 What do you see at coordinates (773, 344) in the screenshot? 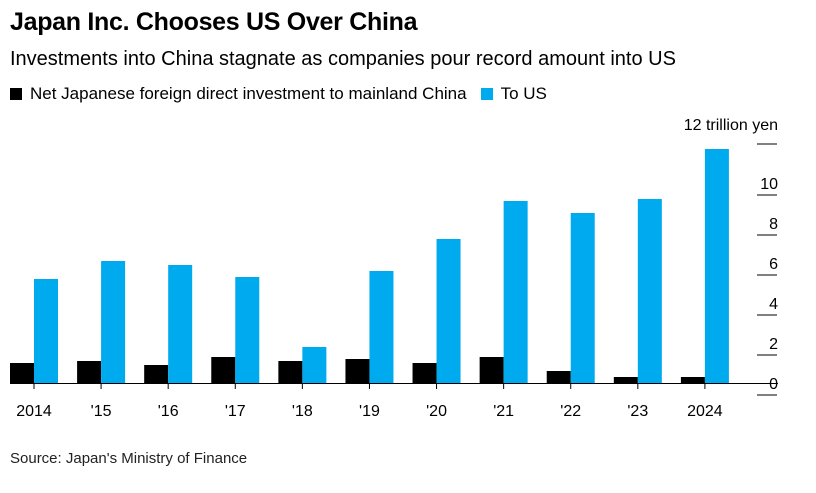
I see `y-tick-label: 2` at bounding box center [773, 344].